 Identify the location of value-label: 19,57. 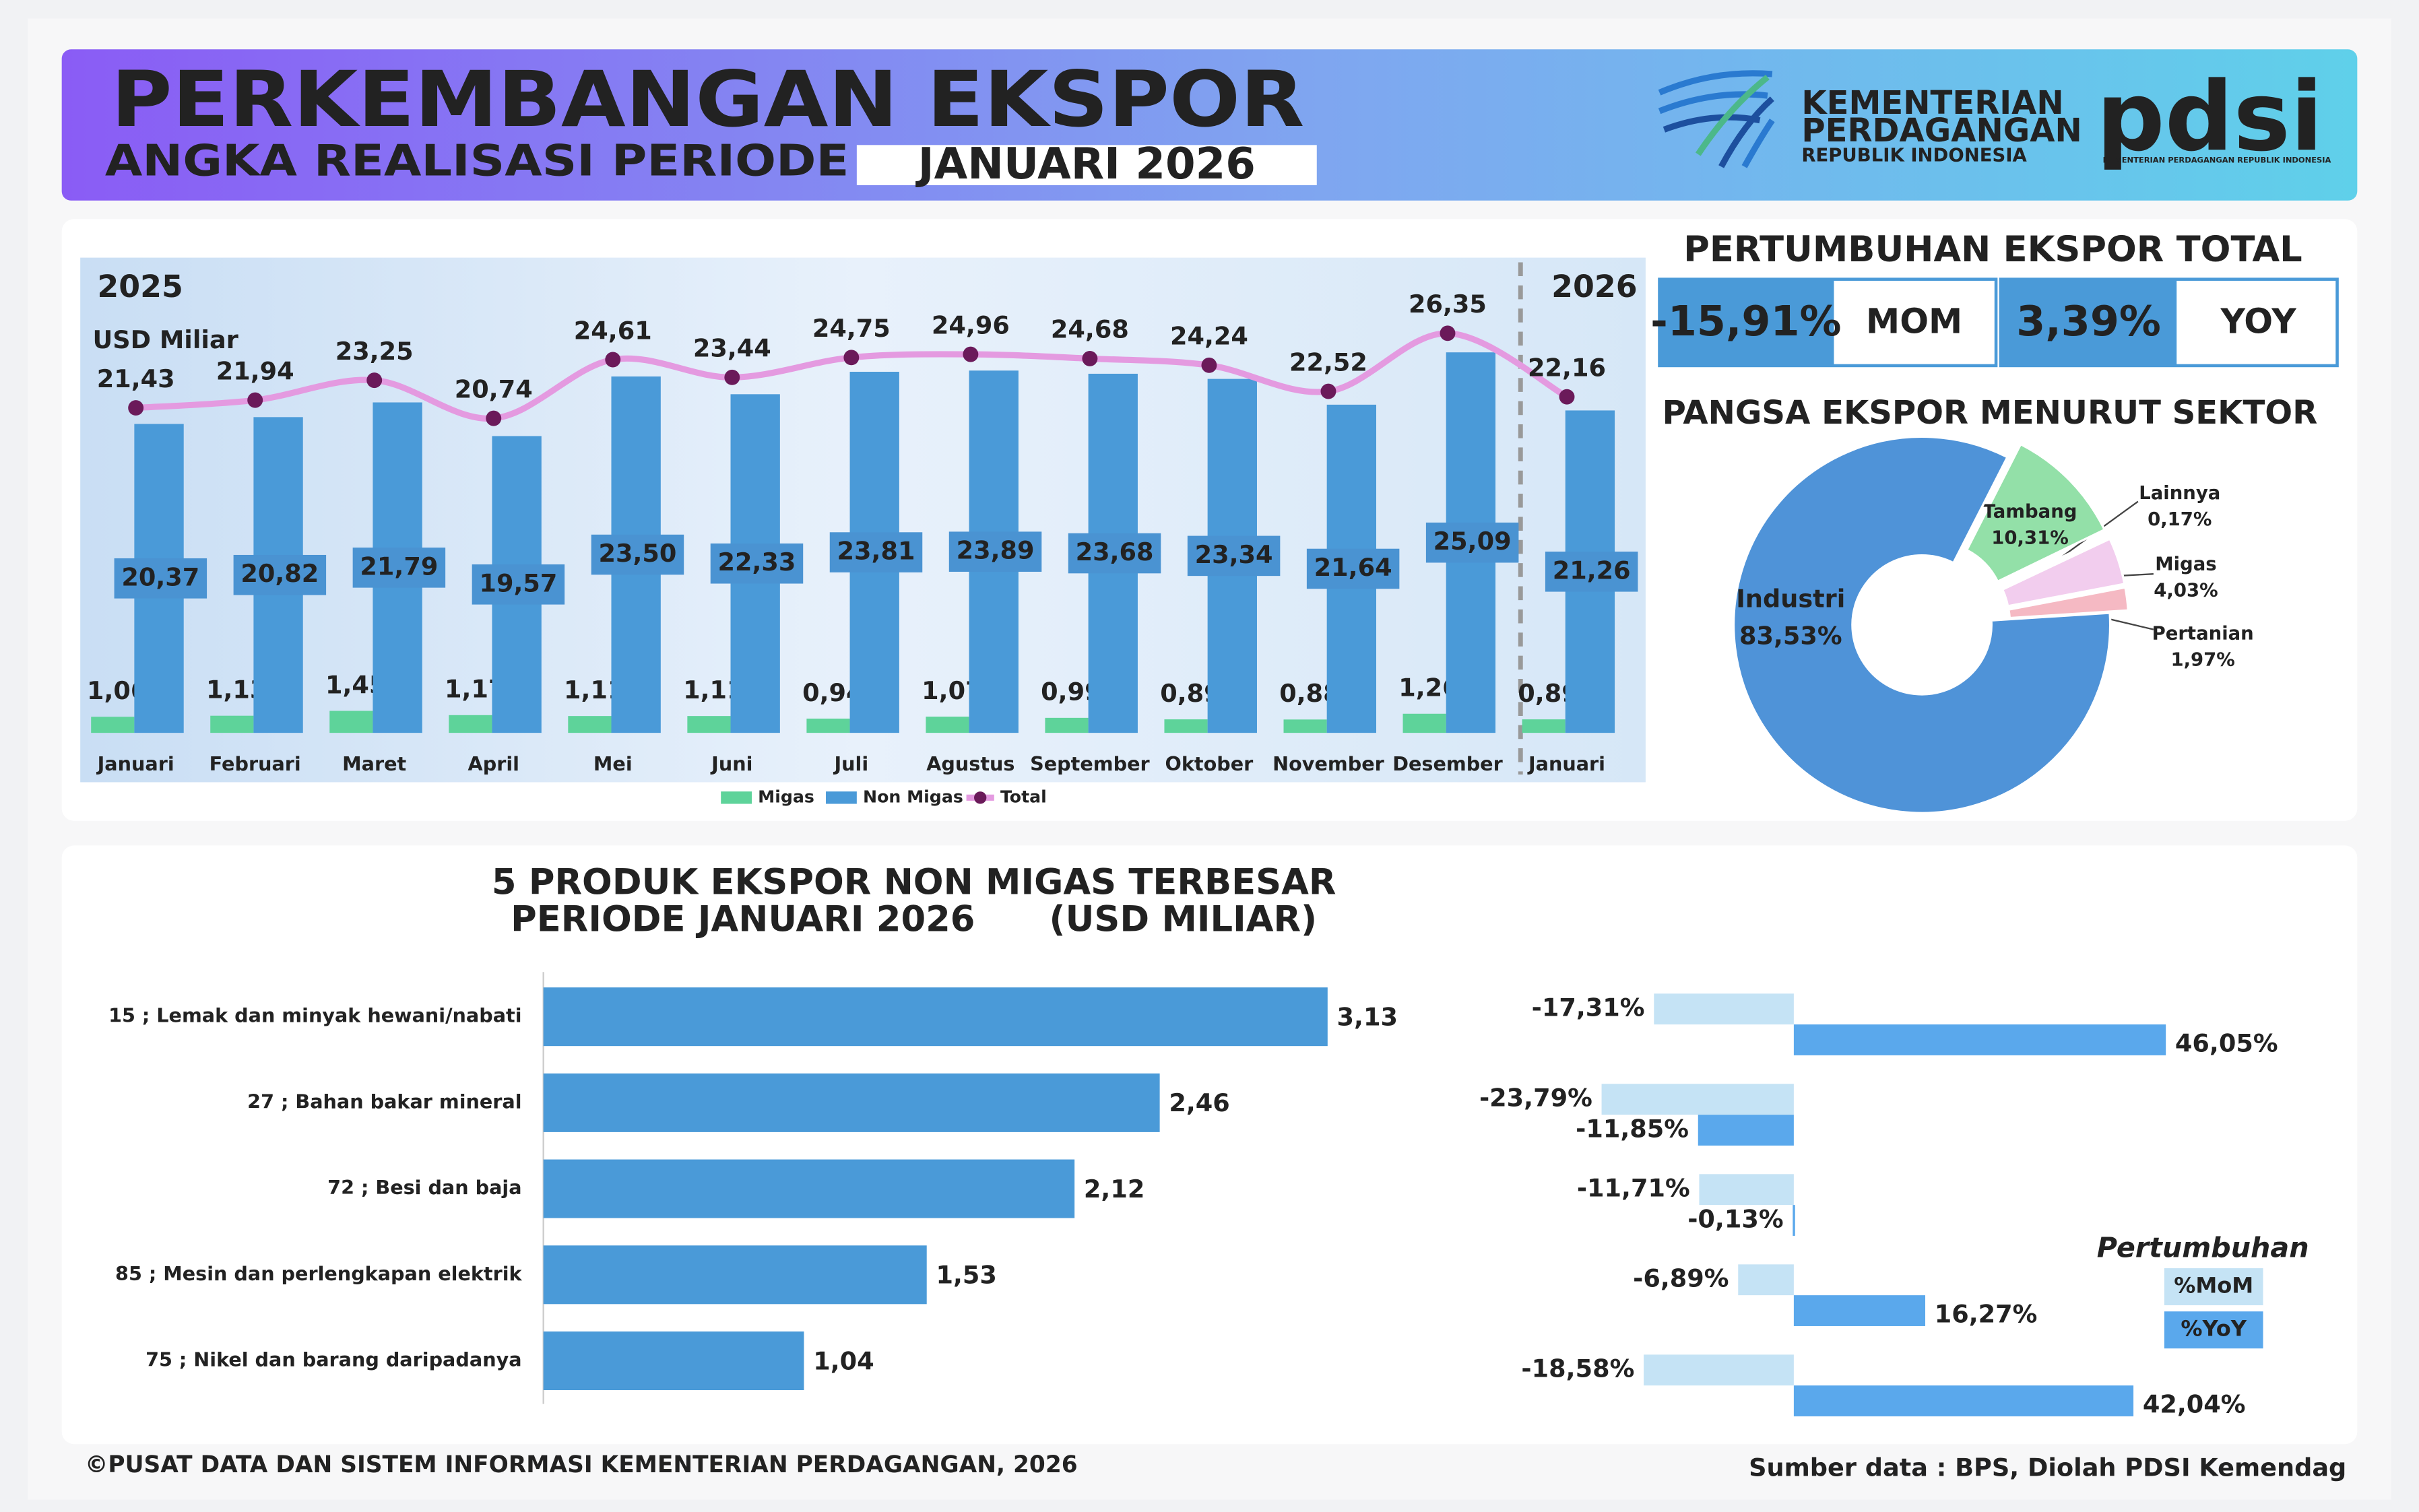
(518, 582).